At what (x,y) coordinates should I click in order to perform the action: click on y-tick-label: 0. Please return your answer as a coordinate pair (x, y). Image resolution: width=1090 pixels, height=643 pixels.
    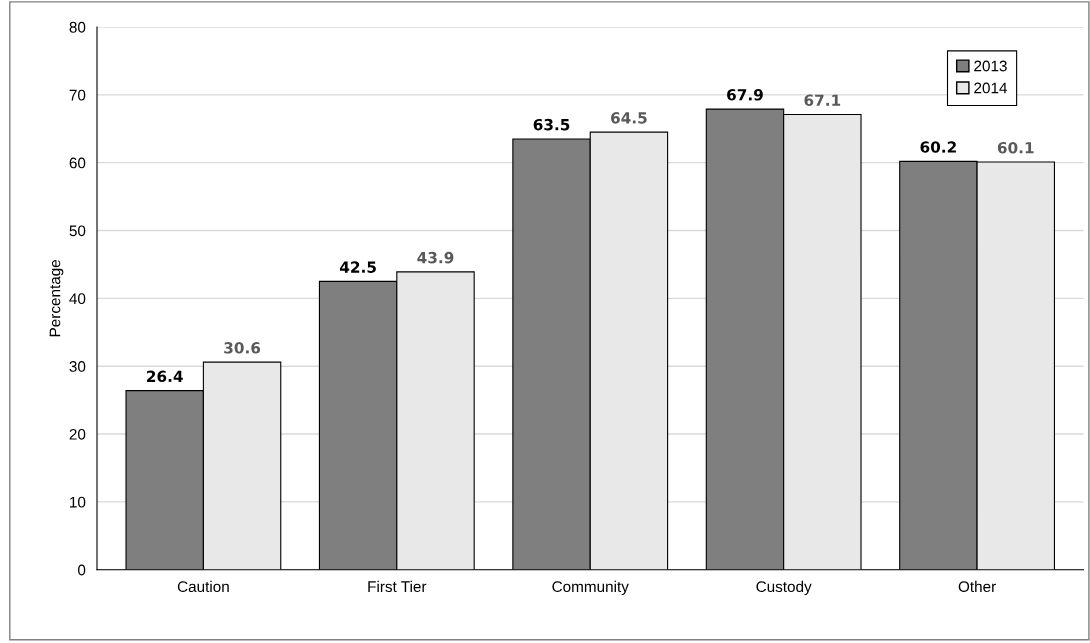
    Looking at the image, I should click on (82, 570).